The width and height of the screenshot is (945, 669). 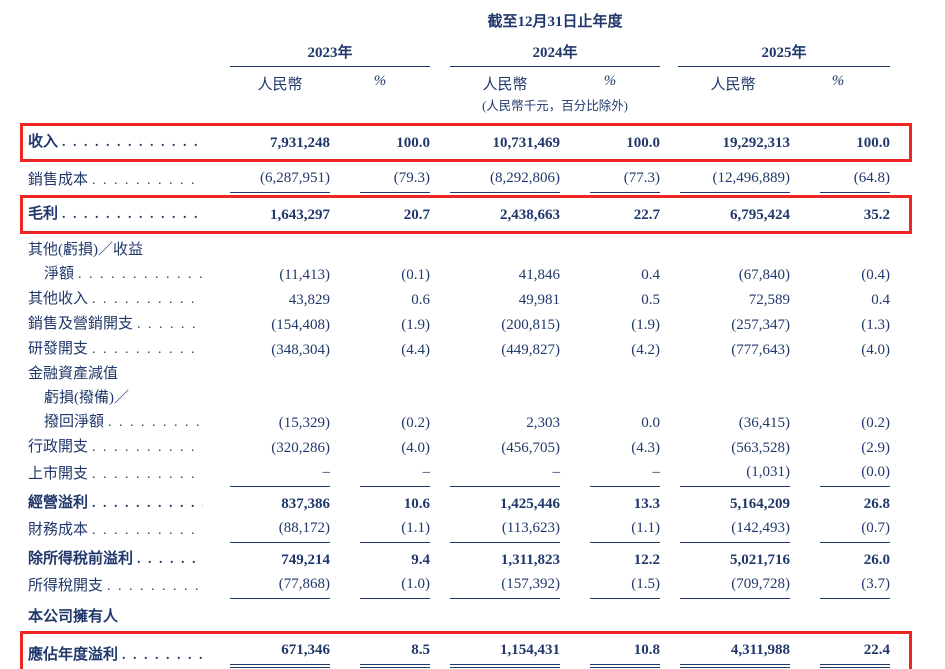 What do you see at coordinates (505, 585) in the screenshot?
I see `value-cell: (157,392)` at bounding box center [505, 585].